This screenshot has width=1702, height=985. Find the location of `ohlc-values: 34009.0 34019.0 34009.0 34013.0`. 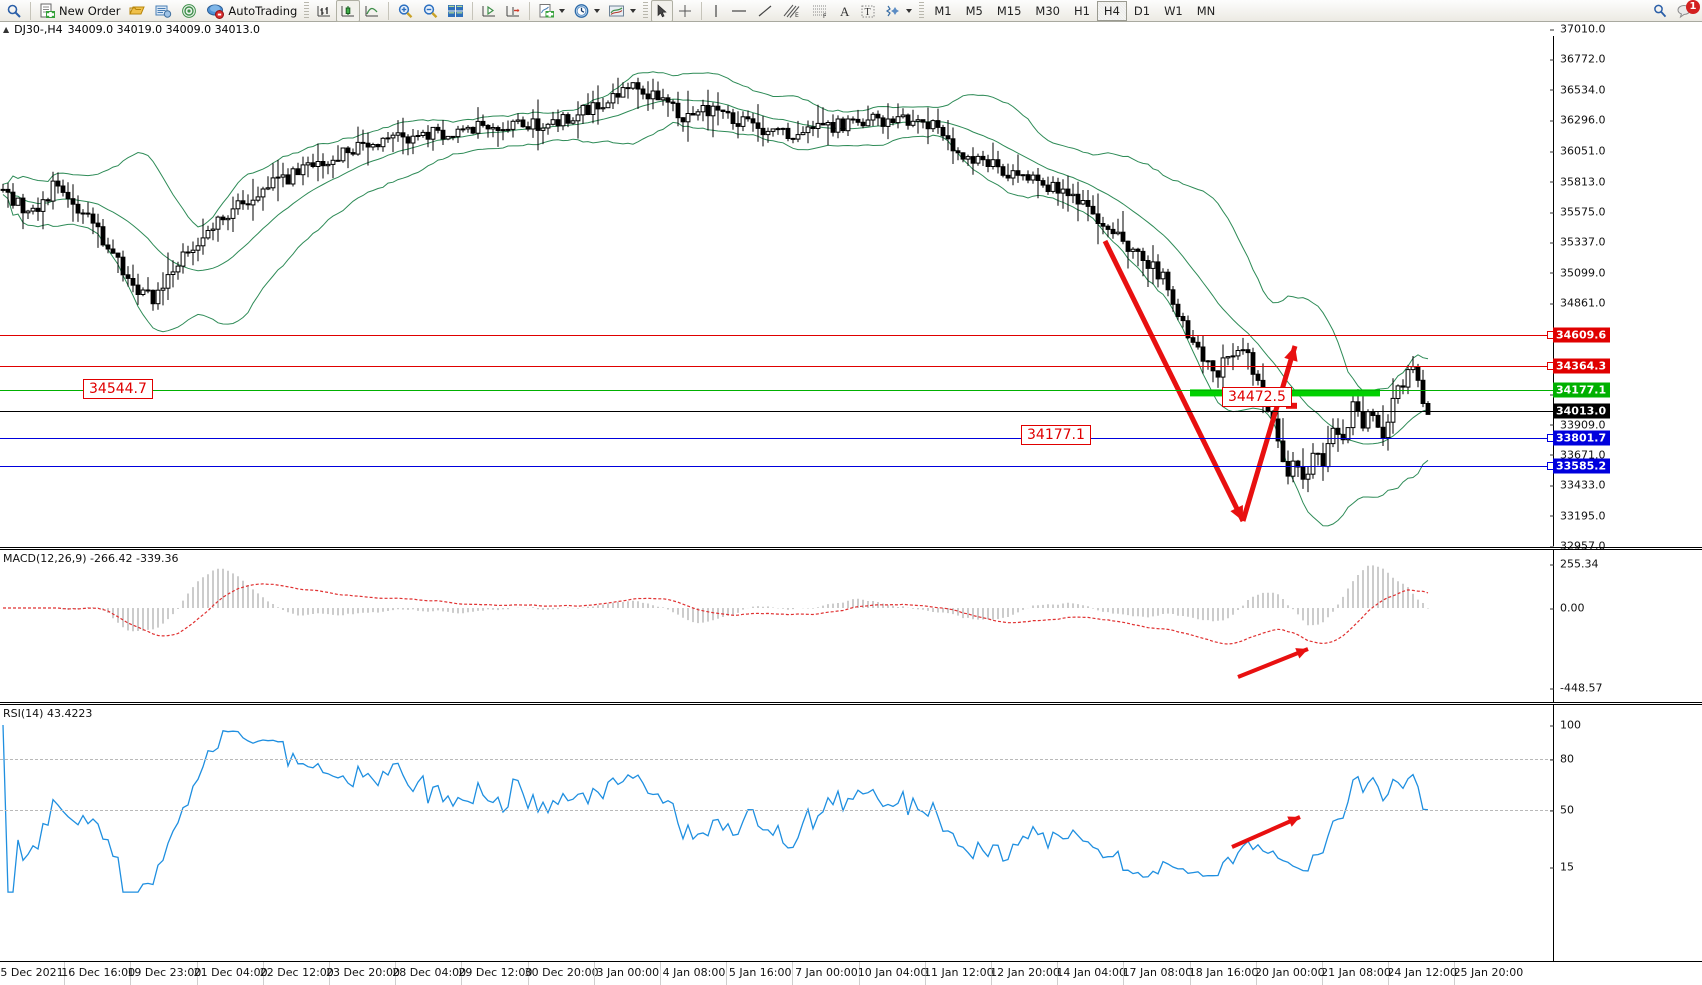

ohlc-values: 34009.0 34019.0 34009.0 34013.0 is located at coordinates (164, 29).